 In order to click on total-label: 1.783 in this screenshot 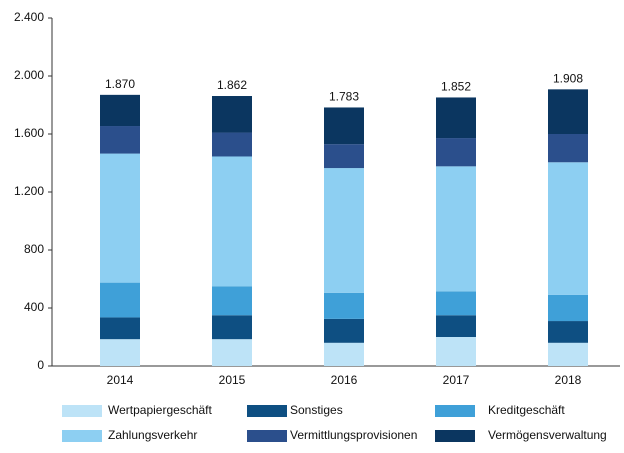, I will do `click(344, 97)`.